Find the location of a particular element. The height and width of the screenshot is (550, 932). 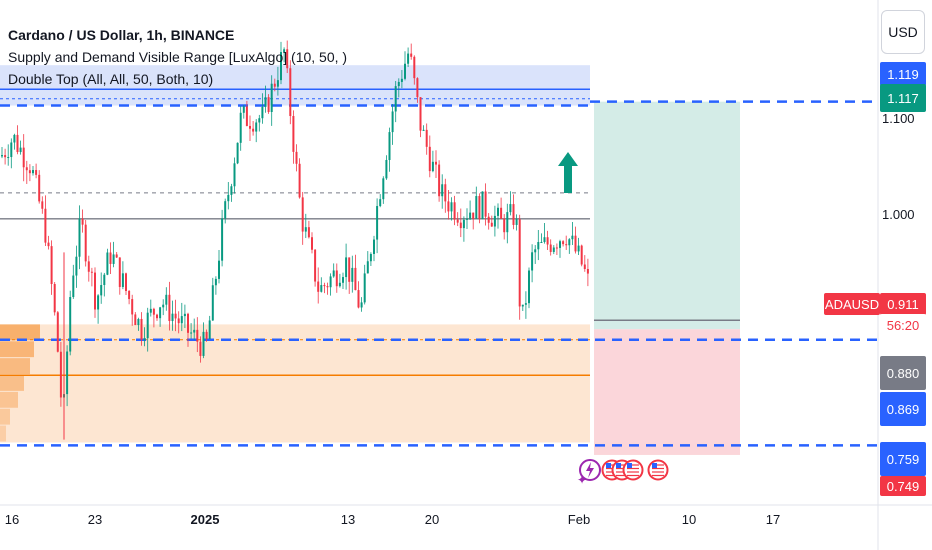

x-tick-17: 17 is located at coordinates (773, 519).